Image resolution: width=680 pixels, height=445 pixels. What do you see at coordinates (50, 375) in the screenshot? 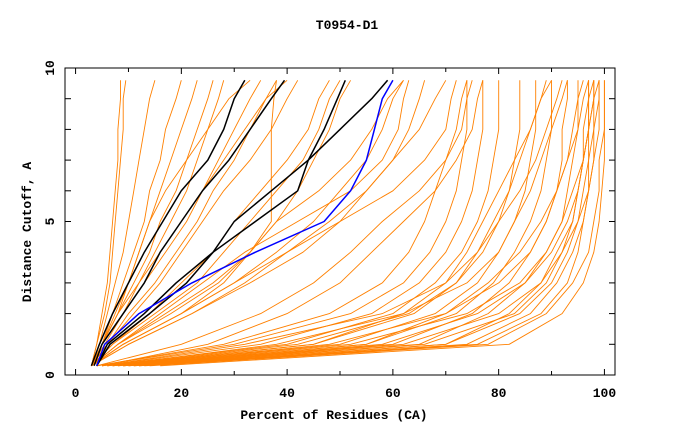
I see `y-tick-label: 0` at bounding box center [50, 375].